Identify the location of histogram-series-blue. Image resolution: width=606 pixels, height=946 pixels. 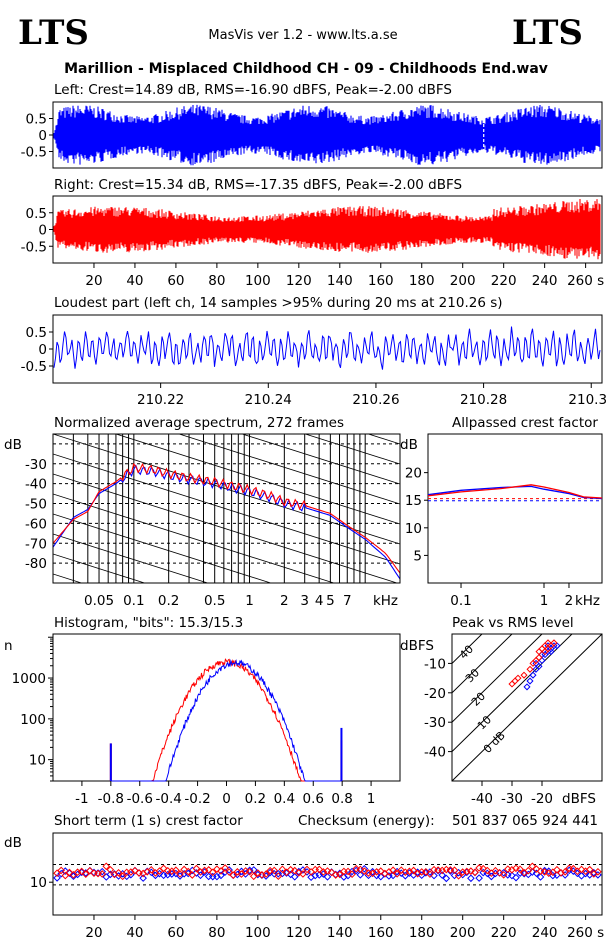
(226, 720).